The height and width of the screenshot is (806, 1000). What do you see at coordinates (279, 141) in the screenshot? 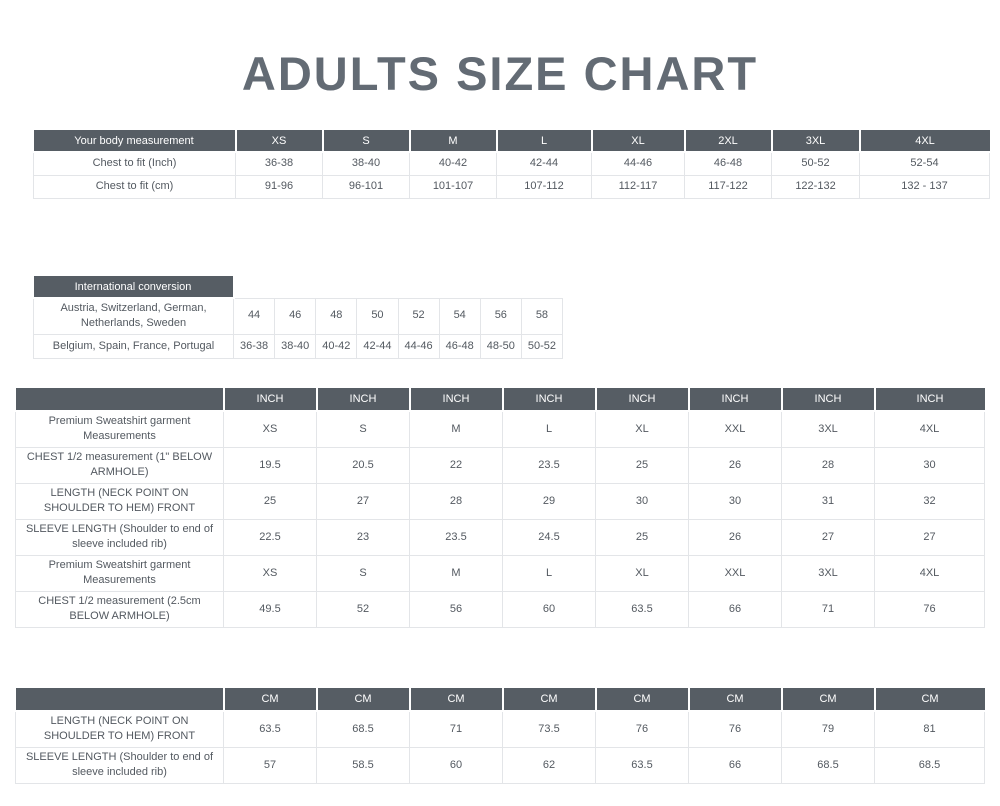
I see `size-column-header: XS` at bounding box center [279, 141].